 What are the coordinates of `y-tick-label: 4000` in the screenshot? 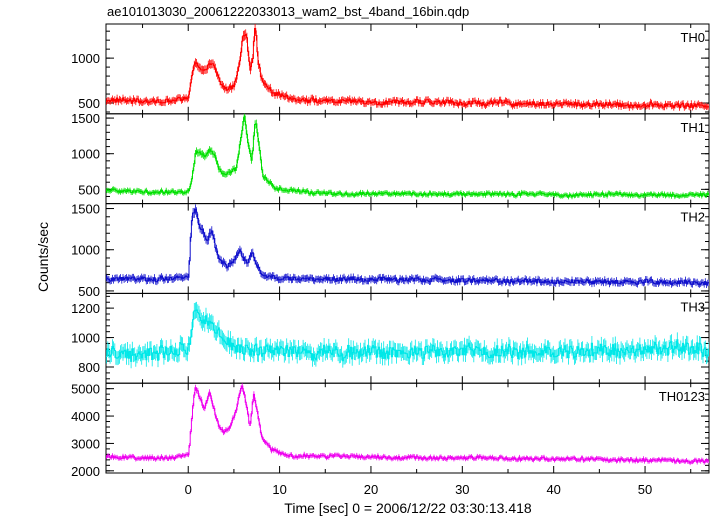 It's located at (85, 416).